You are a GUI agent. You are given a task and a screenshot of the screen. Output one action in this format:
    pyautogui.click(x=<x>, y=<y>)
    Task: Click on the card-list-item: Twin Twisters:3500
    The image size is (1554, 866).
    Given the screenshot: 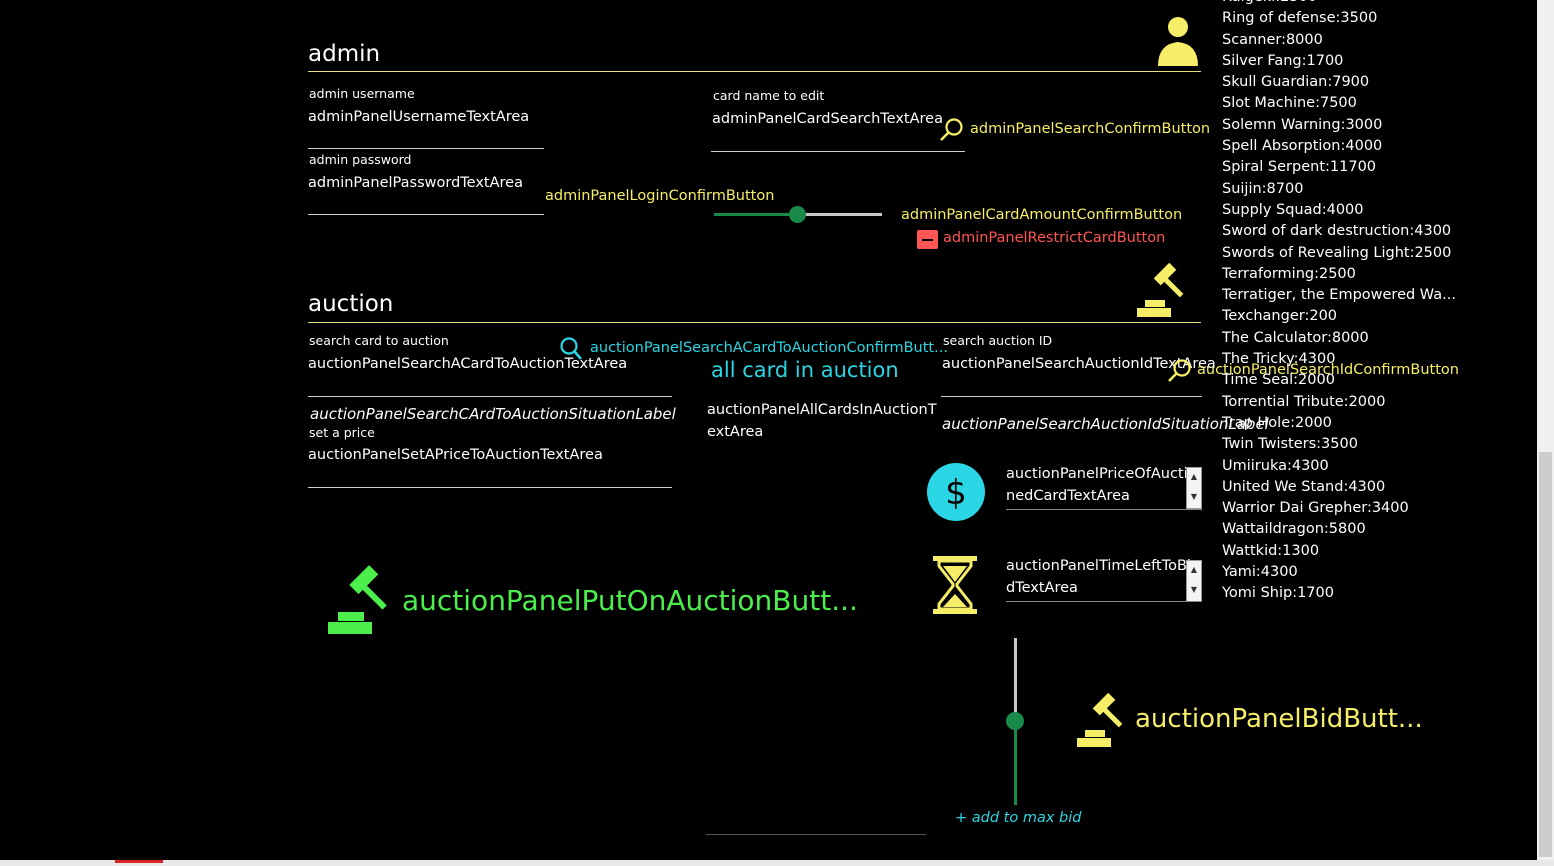 What is the action you would take?
    pyautogui.click(x=1290, y=444)
    